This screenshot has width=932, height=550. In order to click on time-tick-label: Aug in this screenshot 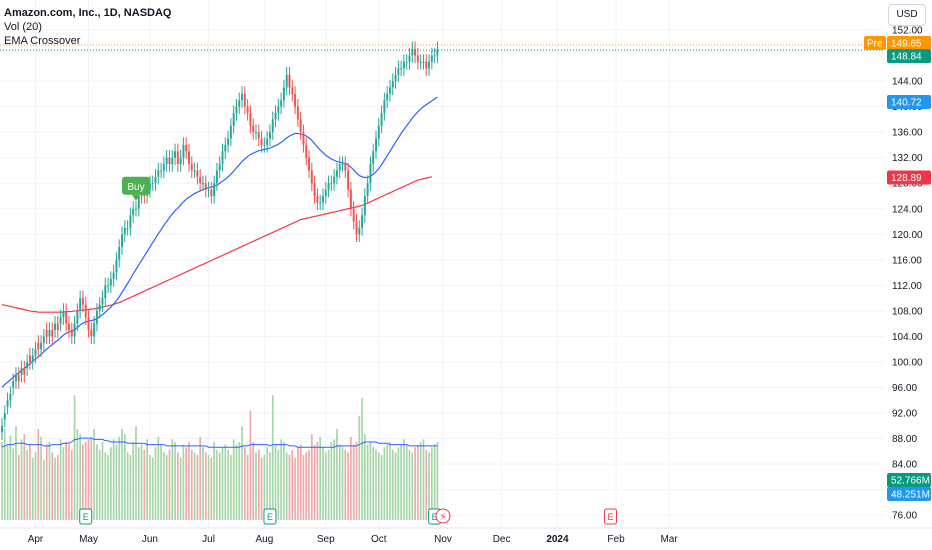, I will do `click(264, 539)`.